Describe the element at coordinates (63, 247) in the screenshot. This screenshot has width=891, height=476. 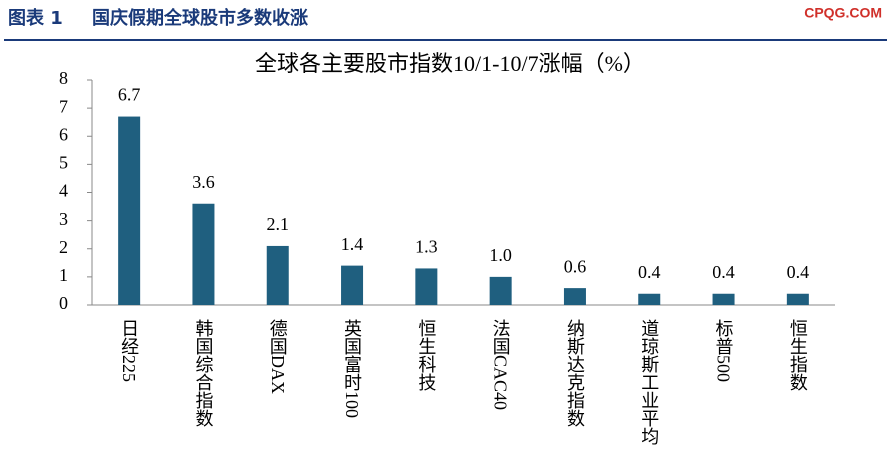
I see `y-tick-label: 2` at that location.